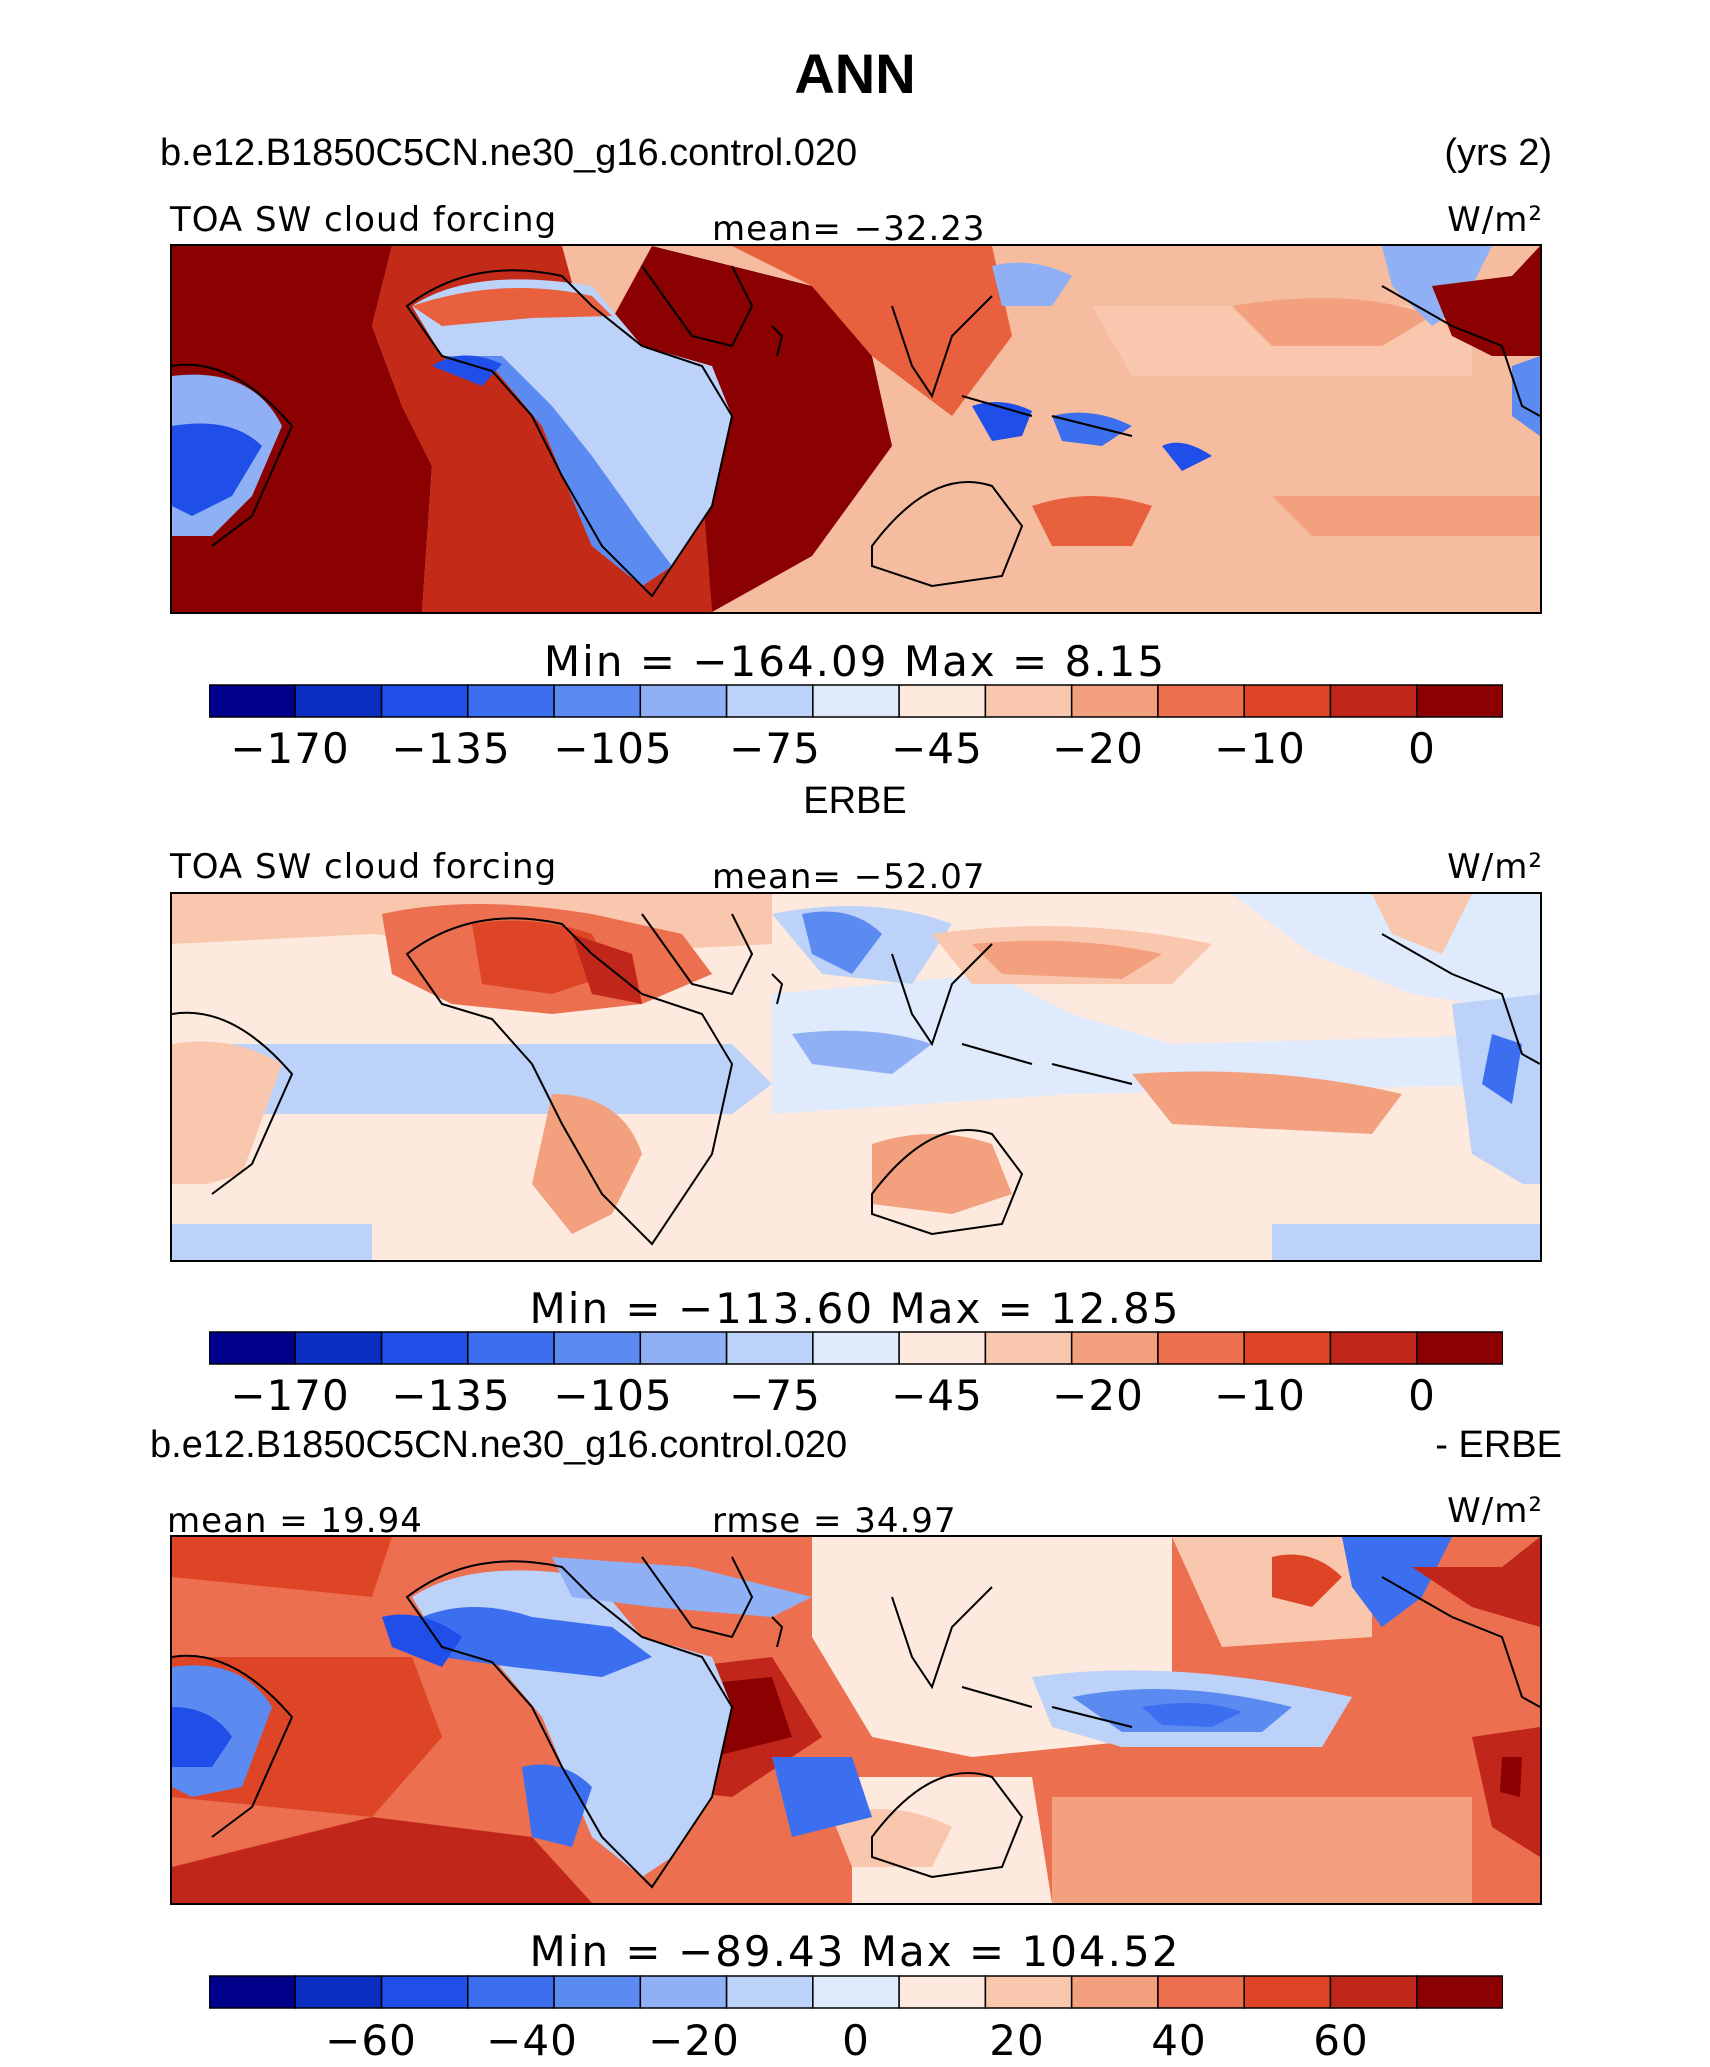 The width and height of the screenshot is (1710, 2067). I want to click on panel2-variable-label: TOA SW cloud forcing, so click(364, 867).